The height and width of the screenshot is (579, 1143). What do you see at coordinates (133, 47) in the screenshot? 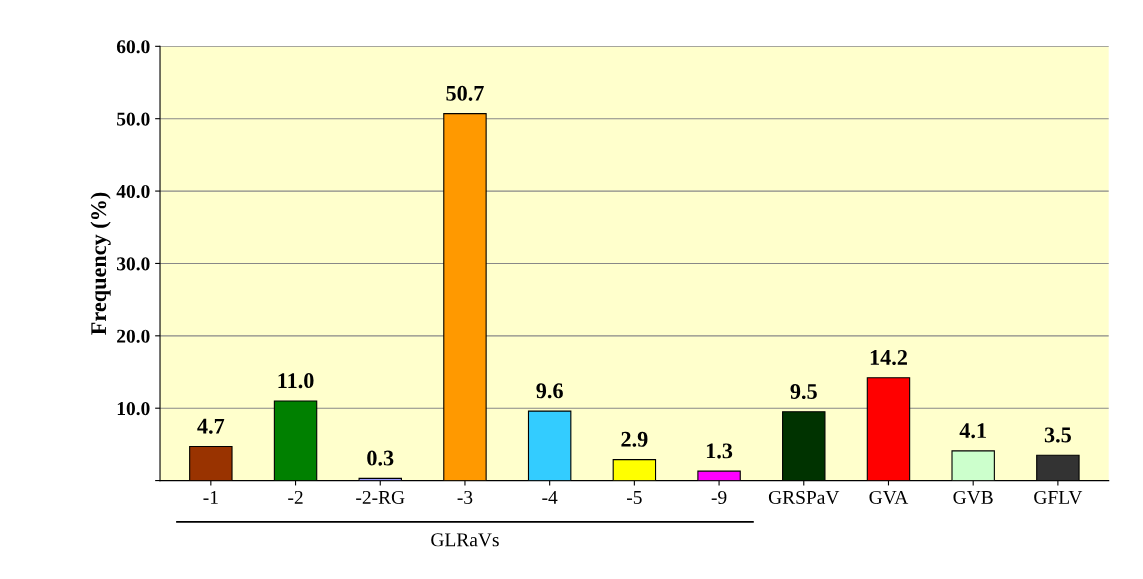
I see `y-tick-label: 60.0` at bounding box center [133, 47].